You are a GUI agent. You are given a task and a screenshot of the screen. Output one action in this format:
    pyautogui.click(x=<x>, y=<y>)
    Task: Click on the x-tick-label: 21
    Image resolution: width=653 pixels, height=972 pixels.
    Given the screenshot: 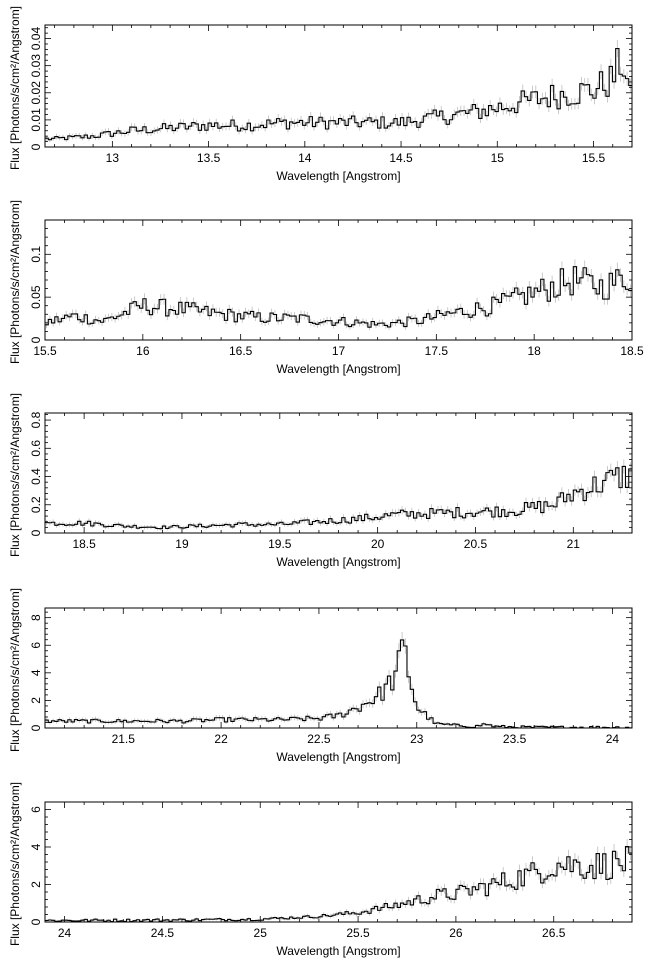 What is the action you would take?
    pyautogui.click(x=574, y=544)
    